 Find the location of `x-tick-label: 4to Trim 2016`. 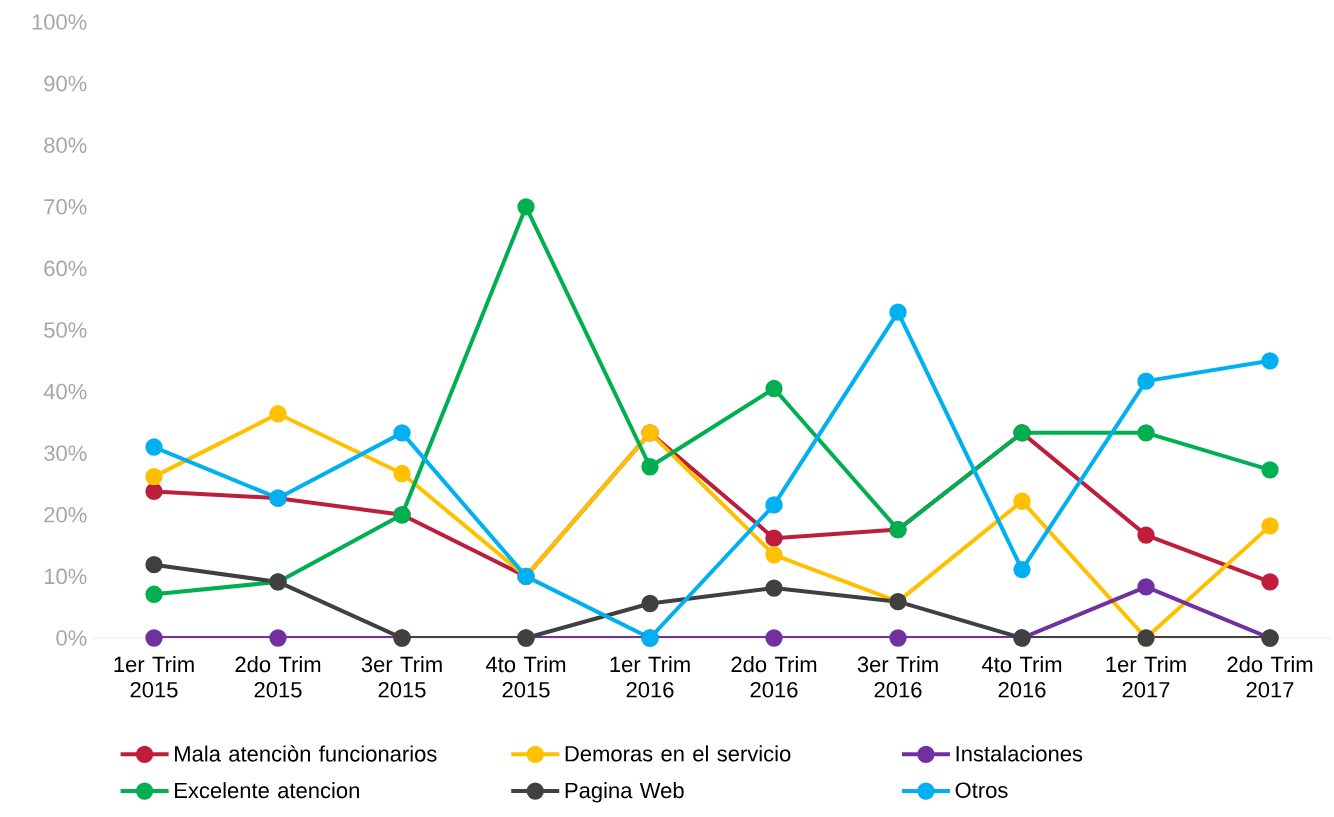

x-tick-label: 4to Trim 2016 is located at coordinates (1021, 677).